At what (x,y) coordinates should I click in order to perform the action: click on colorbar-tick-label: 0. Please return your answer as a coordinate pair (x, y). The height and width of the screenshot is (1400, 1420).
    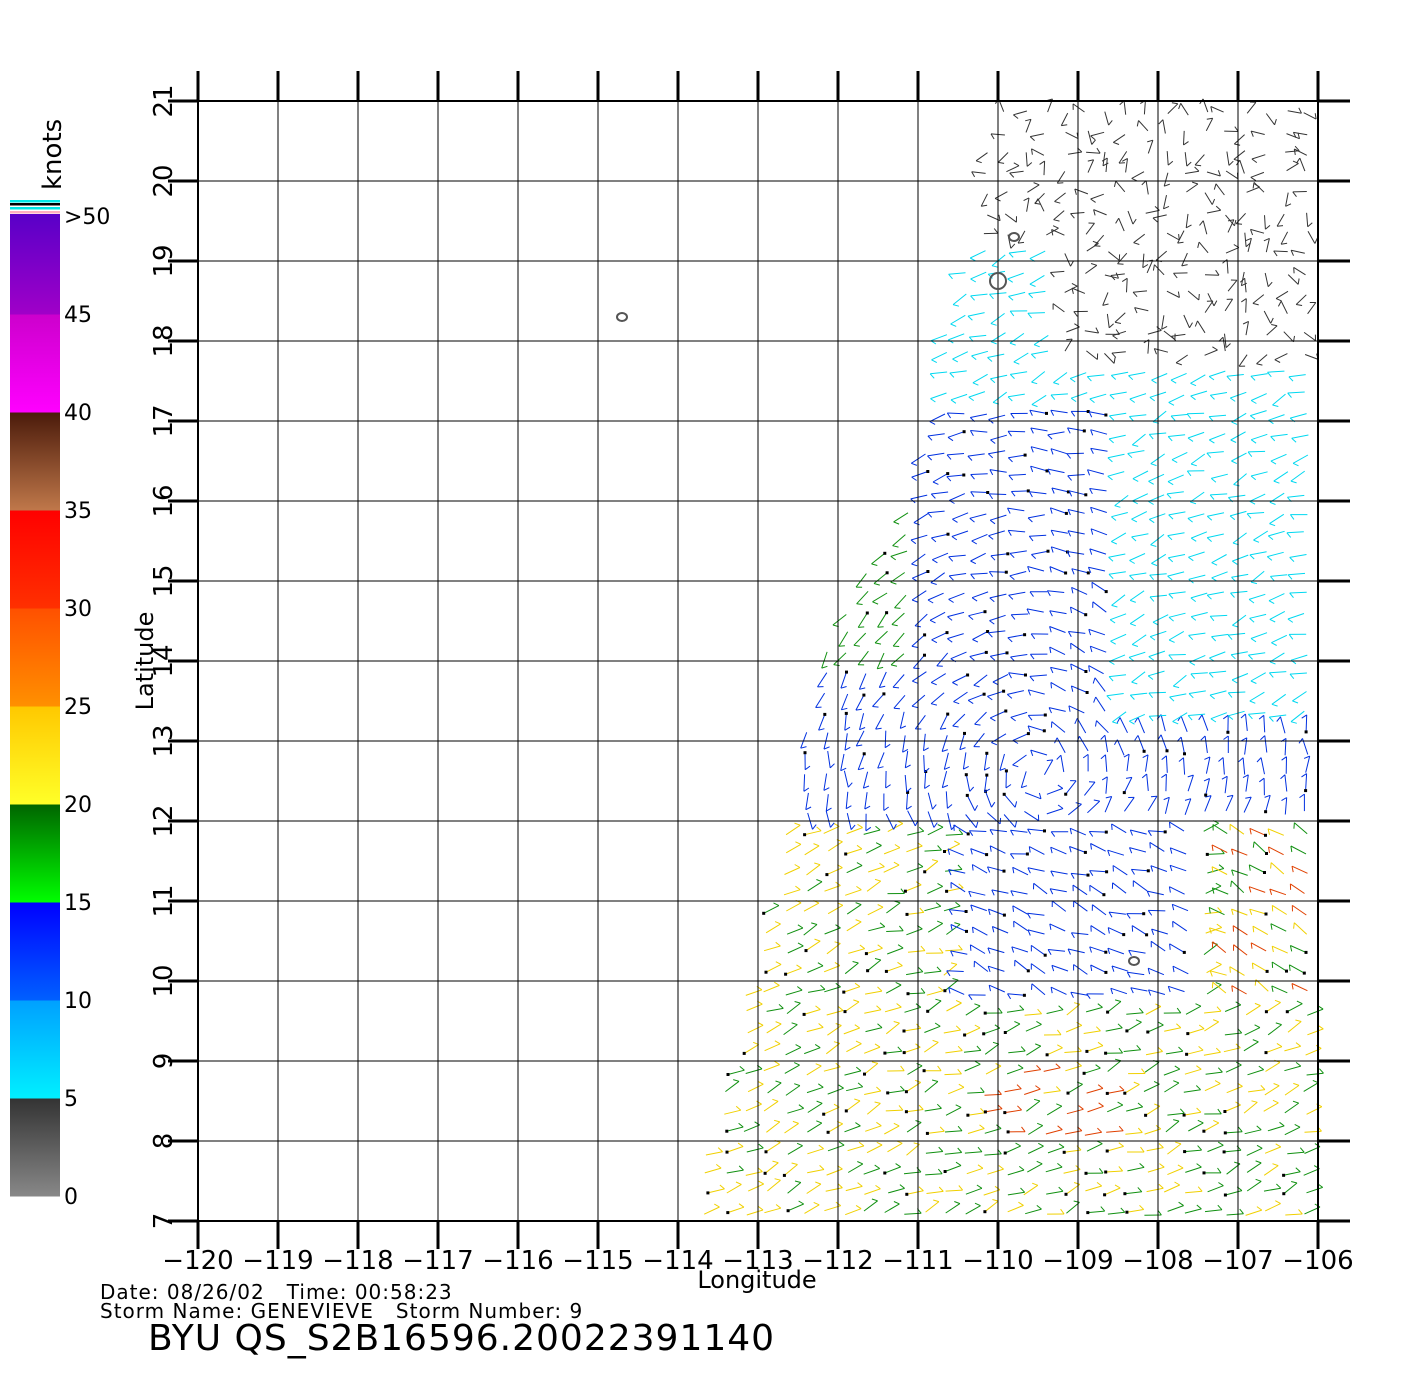
    Looking at the image, I should click on (71, 1197).